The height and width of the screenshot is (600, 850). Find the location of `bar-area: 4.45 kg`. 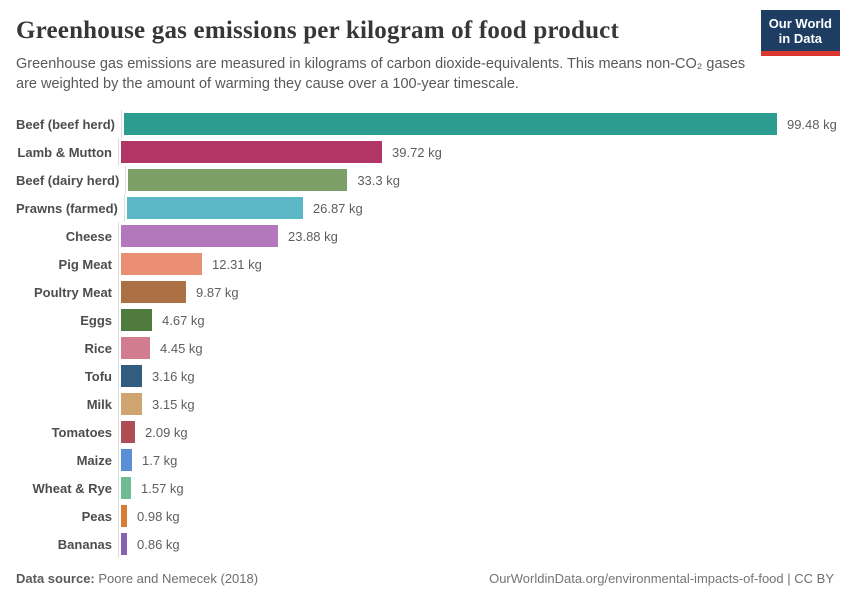

bar-area: 4.45 kg is located at coordinates (476, 348).